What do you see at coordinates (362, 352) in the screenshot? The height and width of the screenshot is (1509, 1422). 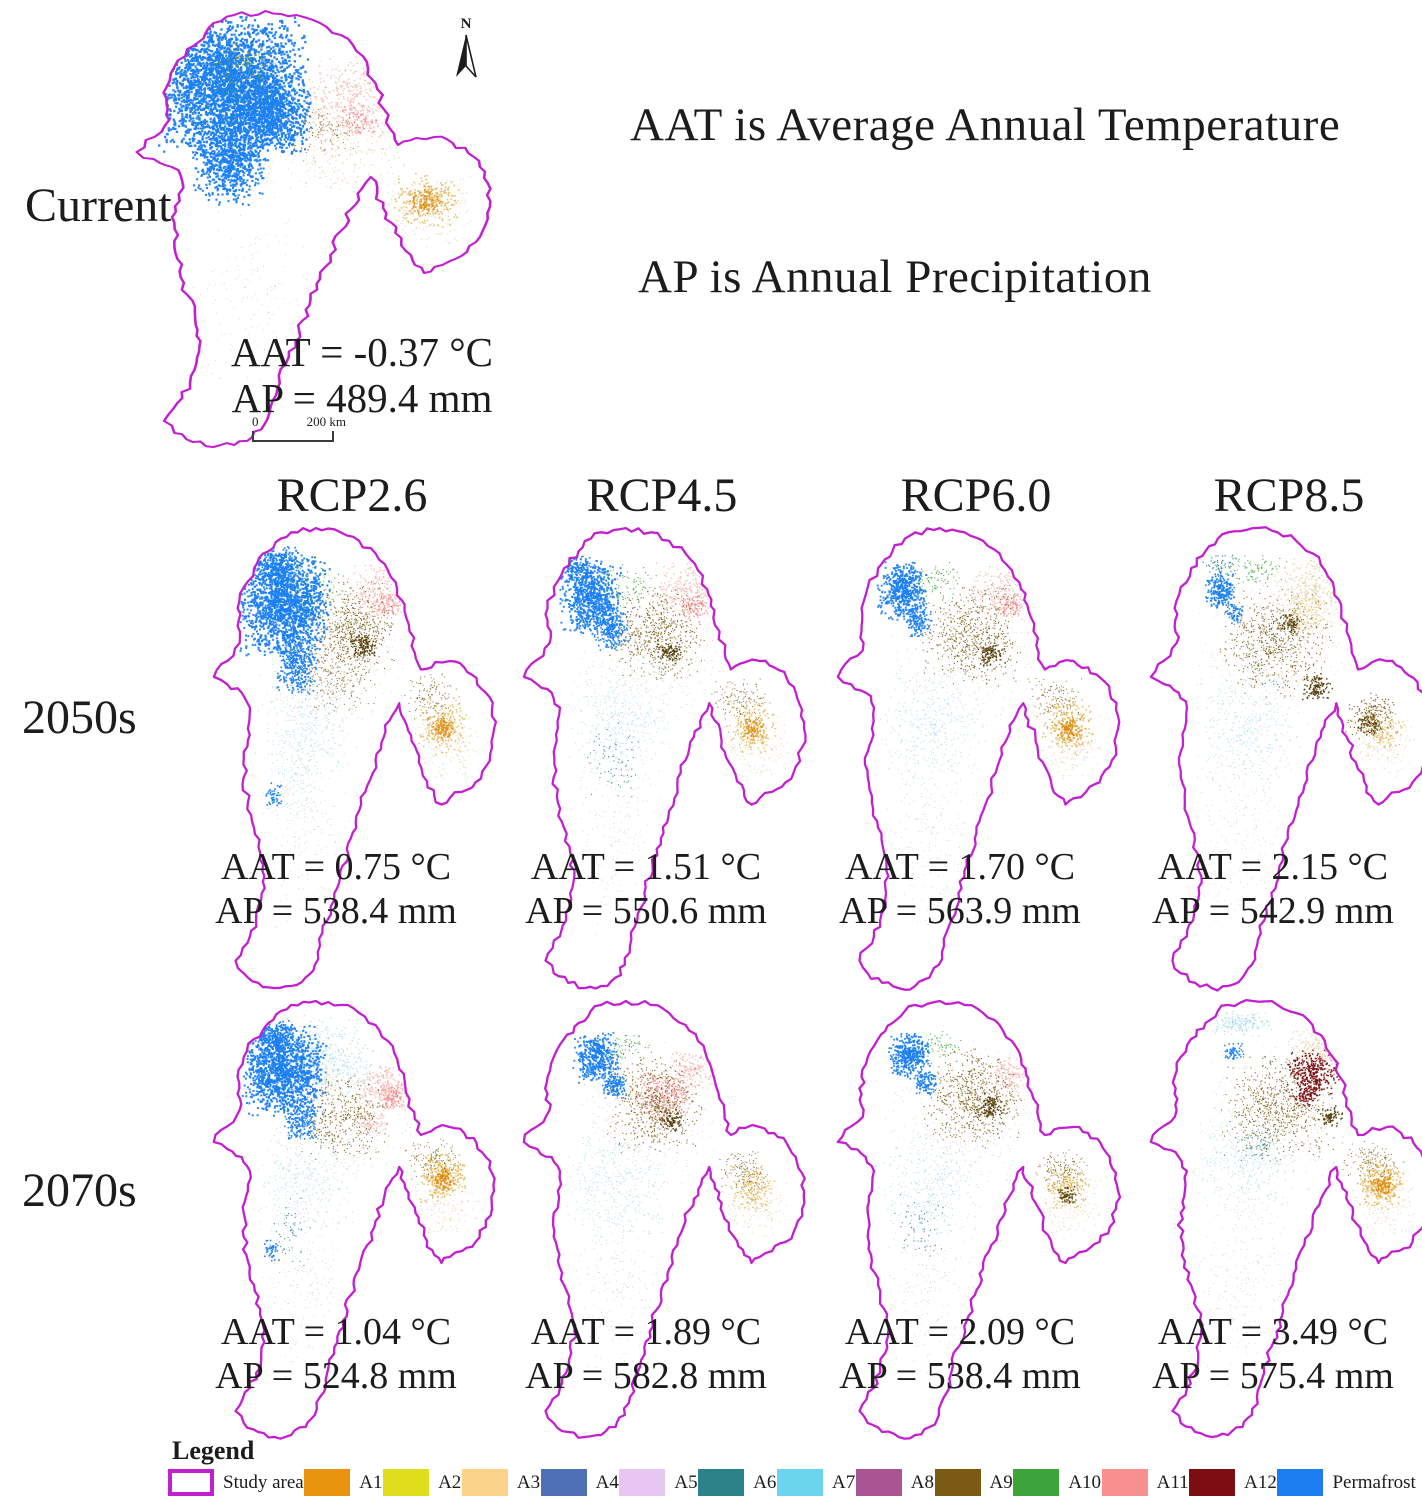 I see `current-aat-value: AAT = -0.37 °C` at bounding box center [362, 352].